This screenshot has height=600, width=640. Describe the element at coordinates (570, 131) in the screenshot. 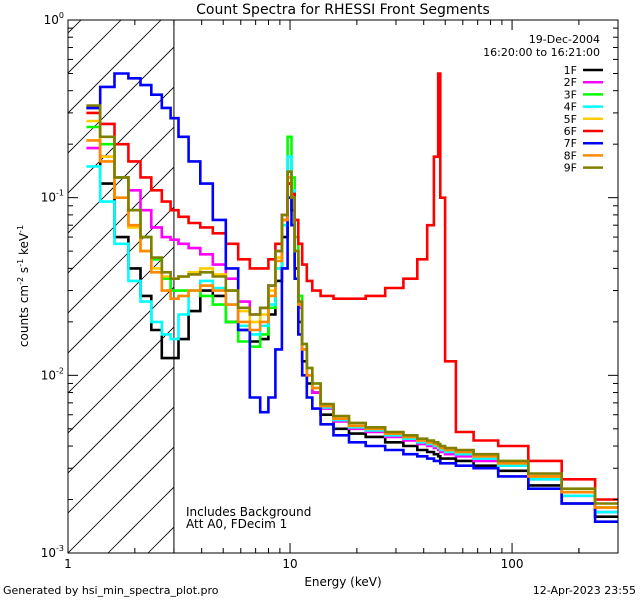

I see `legend-label: 6F` at that location.